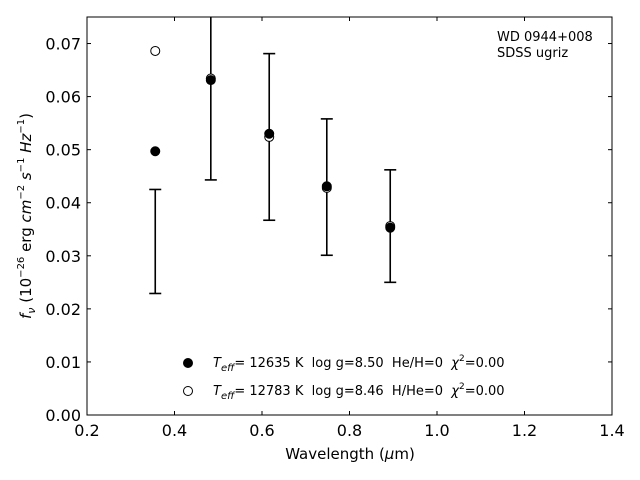 The image size is (640, 480). I want to click on x-tick-label: 0.8, so click(349, 430).